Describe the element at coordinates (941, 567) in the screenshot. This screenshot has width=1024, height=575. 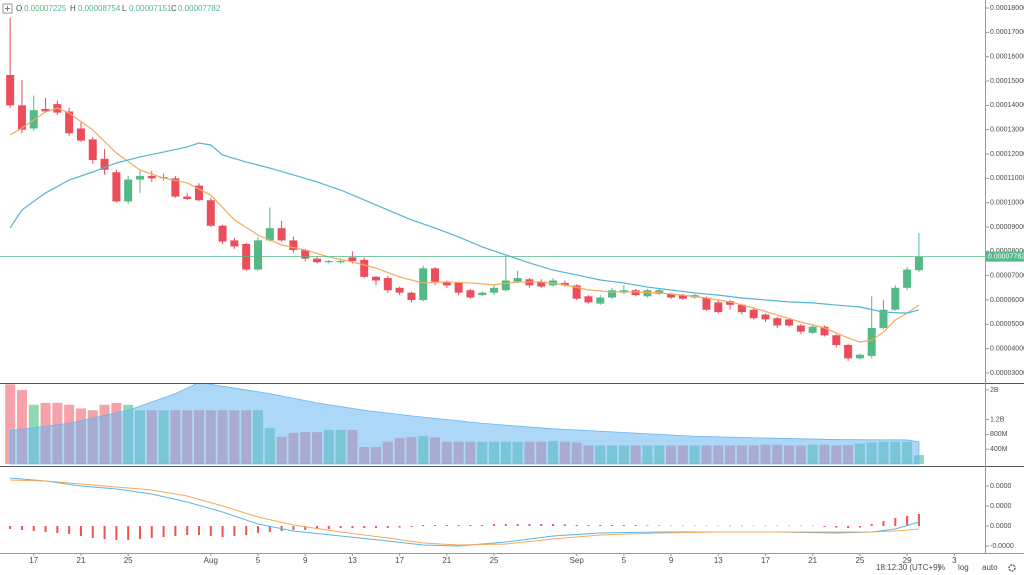
I see `percent-toggle: %` at that location.